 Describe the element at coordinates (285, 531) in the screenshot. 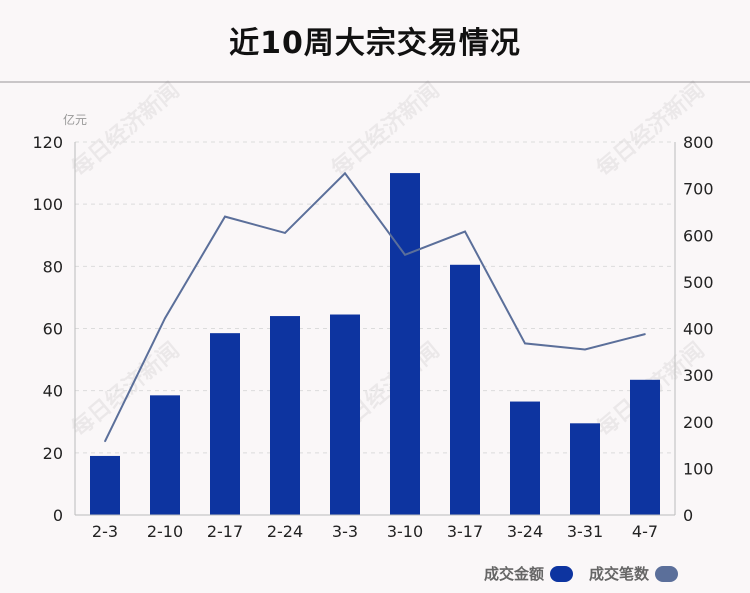

I see `x-tick-label-3: 2-24` at that location.